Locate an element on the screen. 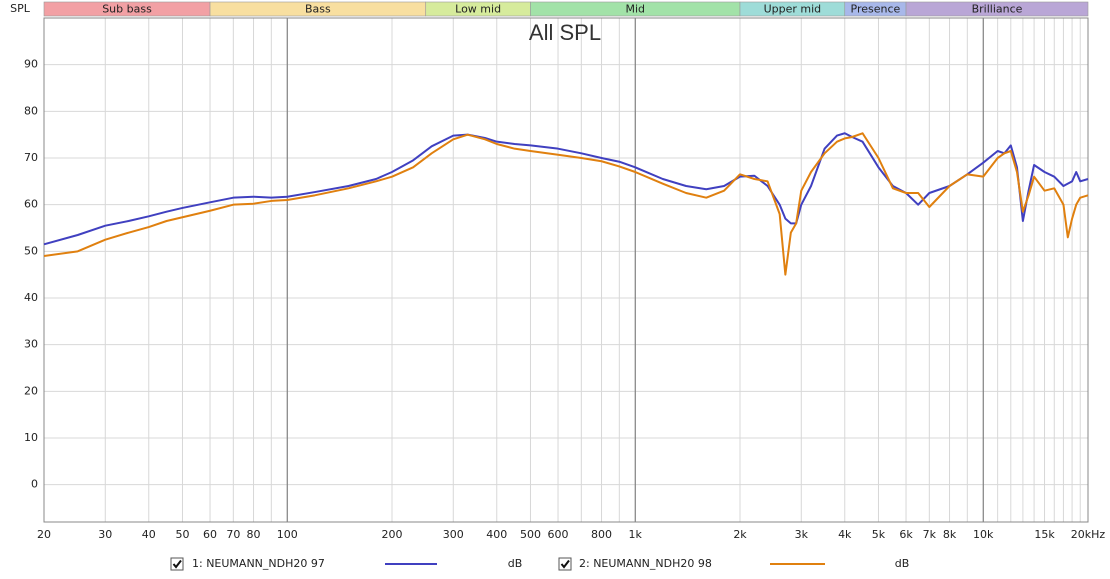 This screenshot has height=579, width=1110. y-tick-label: 20 is located at coordinates (31, 390).